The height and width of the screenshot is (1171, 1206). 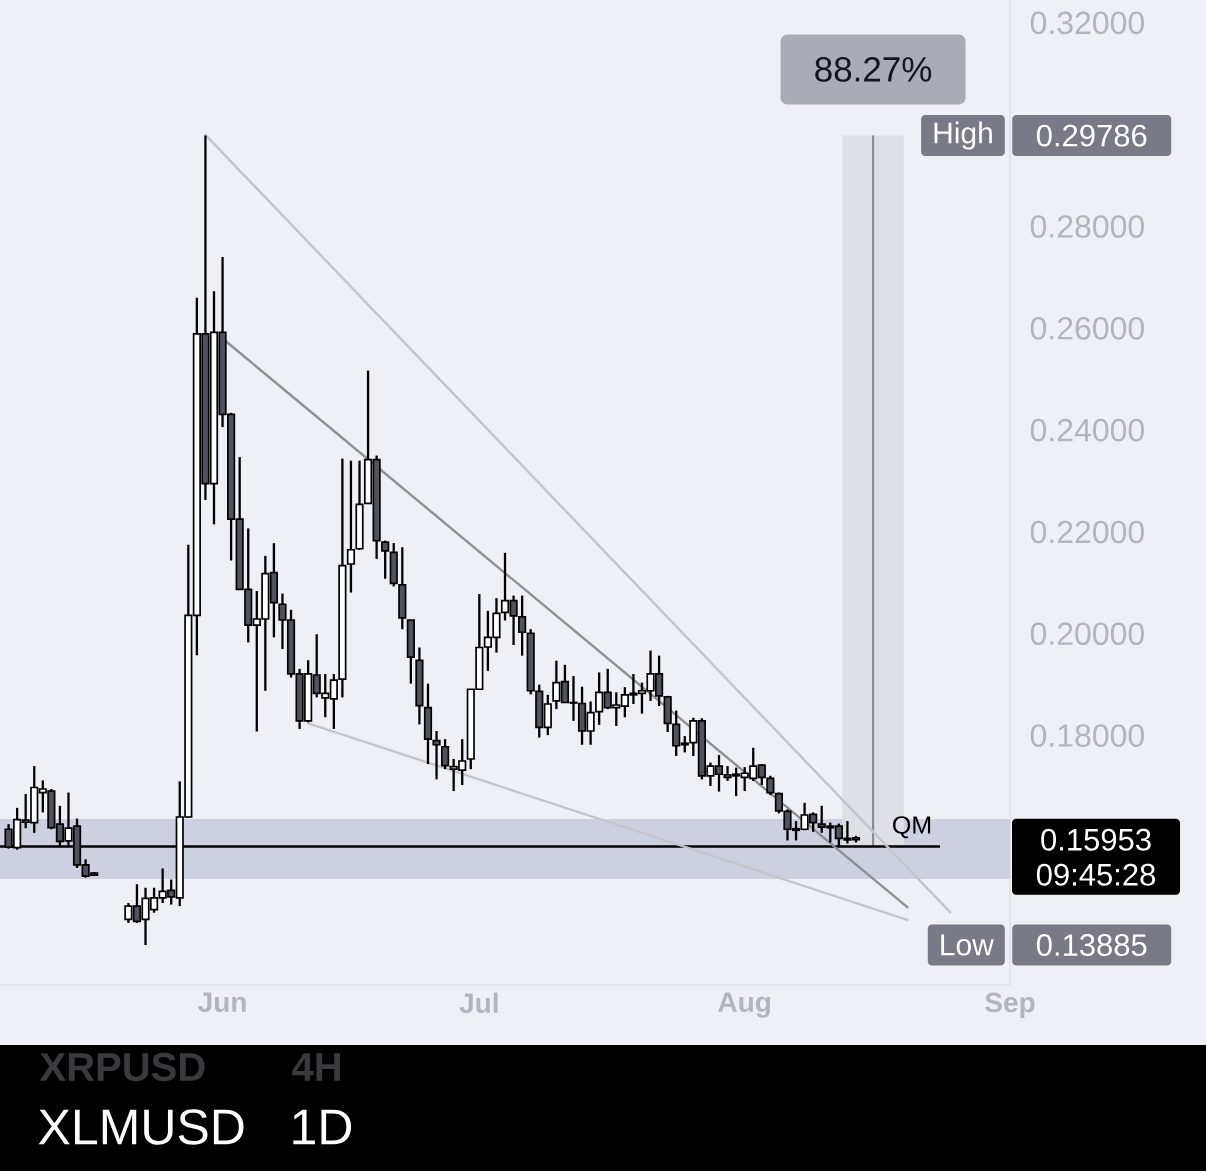 What do you see at coordinates (744, 1005) in the screenshot?
I see `x-tick-label: Aug` at bounding box center [744, 1005].